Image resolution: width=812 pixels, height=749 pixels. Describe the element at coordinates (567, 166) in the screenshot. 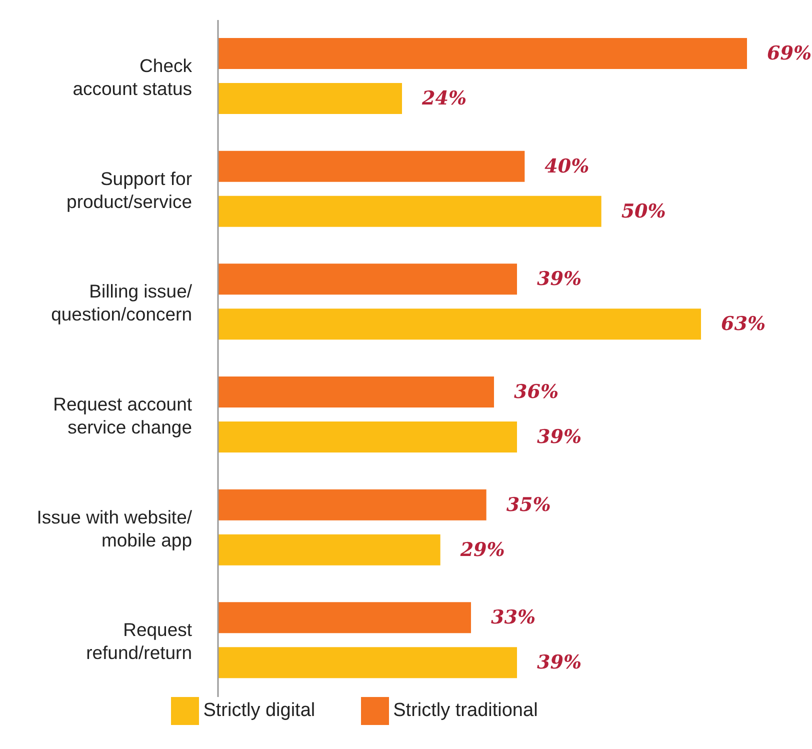

I see `data-label: 40%` at that location.